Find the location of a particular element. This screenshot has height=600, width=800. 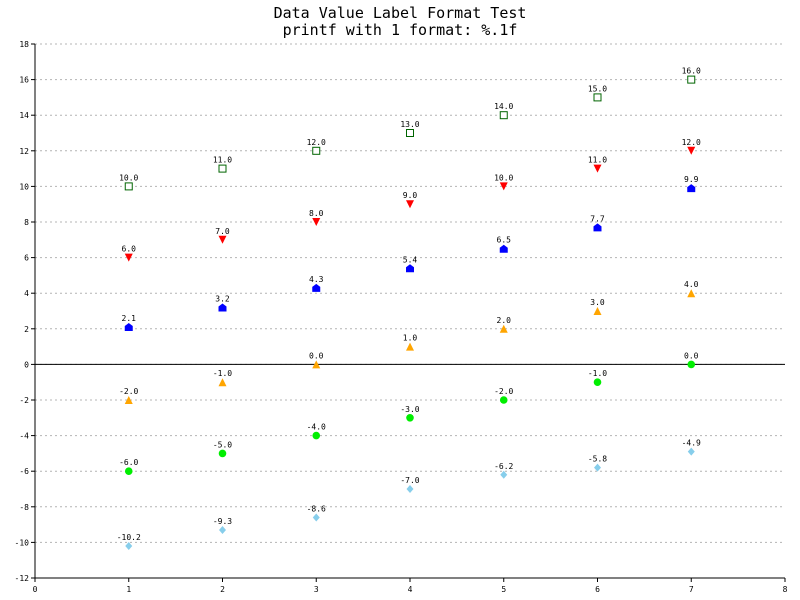

data-label: 4.3 is located at coordinates (316, 279).